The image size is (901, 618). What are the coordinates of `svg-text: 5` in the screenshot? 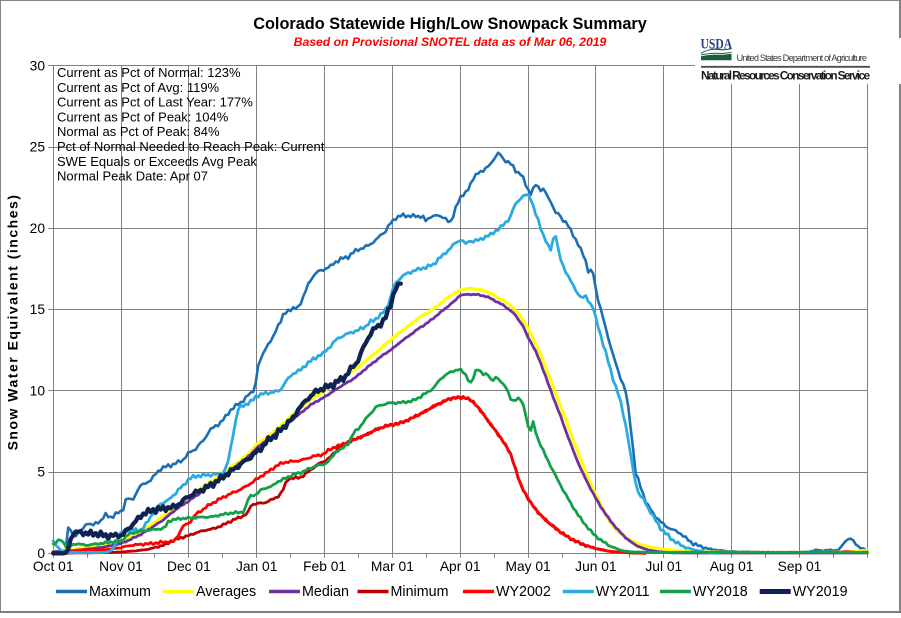 It's located at (41, 472).